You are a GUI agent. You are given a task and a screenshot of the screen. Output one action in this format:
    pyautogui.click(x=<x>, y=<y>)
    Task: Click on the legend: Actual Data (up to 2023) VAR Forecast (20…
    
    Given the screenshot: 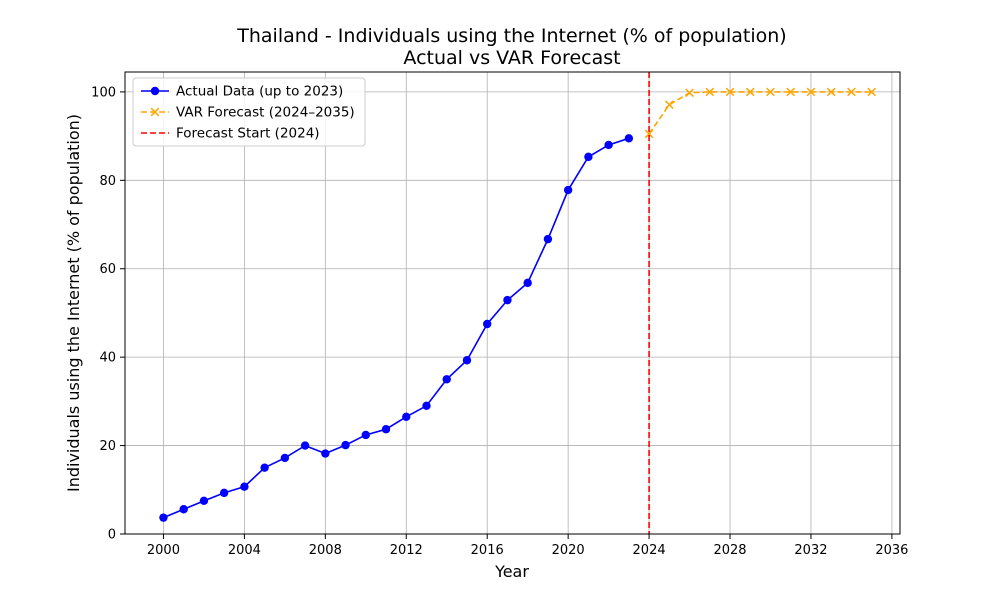 What is the action you would take?
    pyautogui.click(x=249, y=112)
    